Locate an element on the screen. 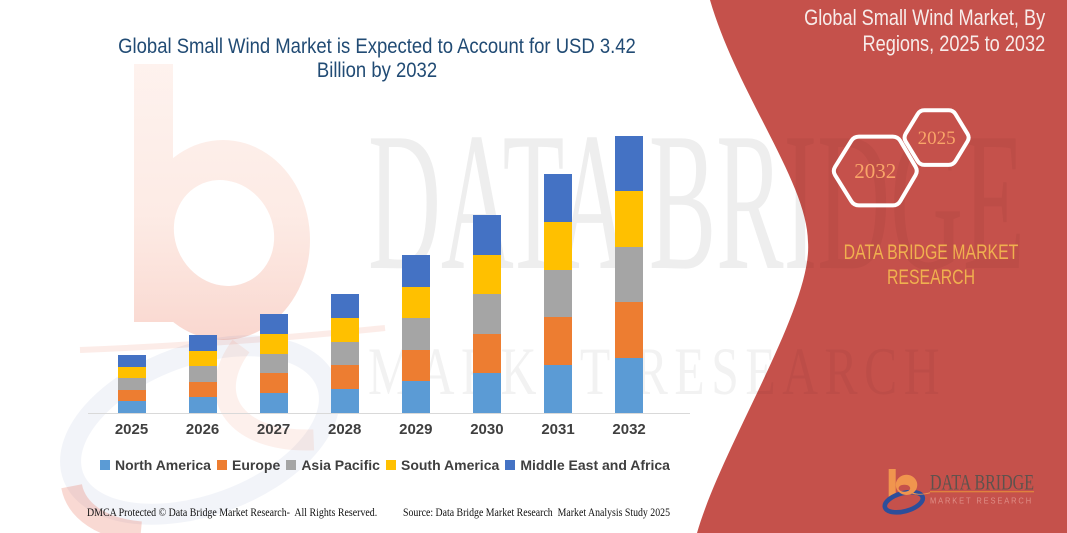 The image size is (1067, 533). svg-text: MARKET RESEARCH is located at coordinates (981, 501).